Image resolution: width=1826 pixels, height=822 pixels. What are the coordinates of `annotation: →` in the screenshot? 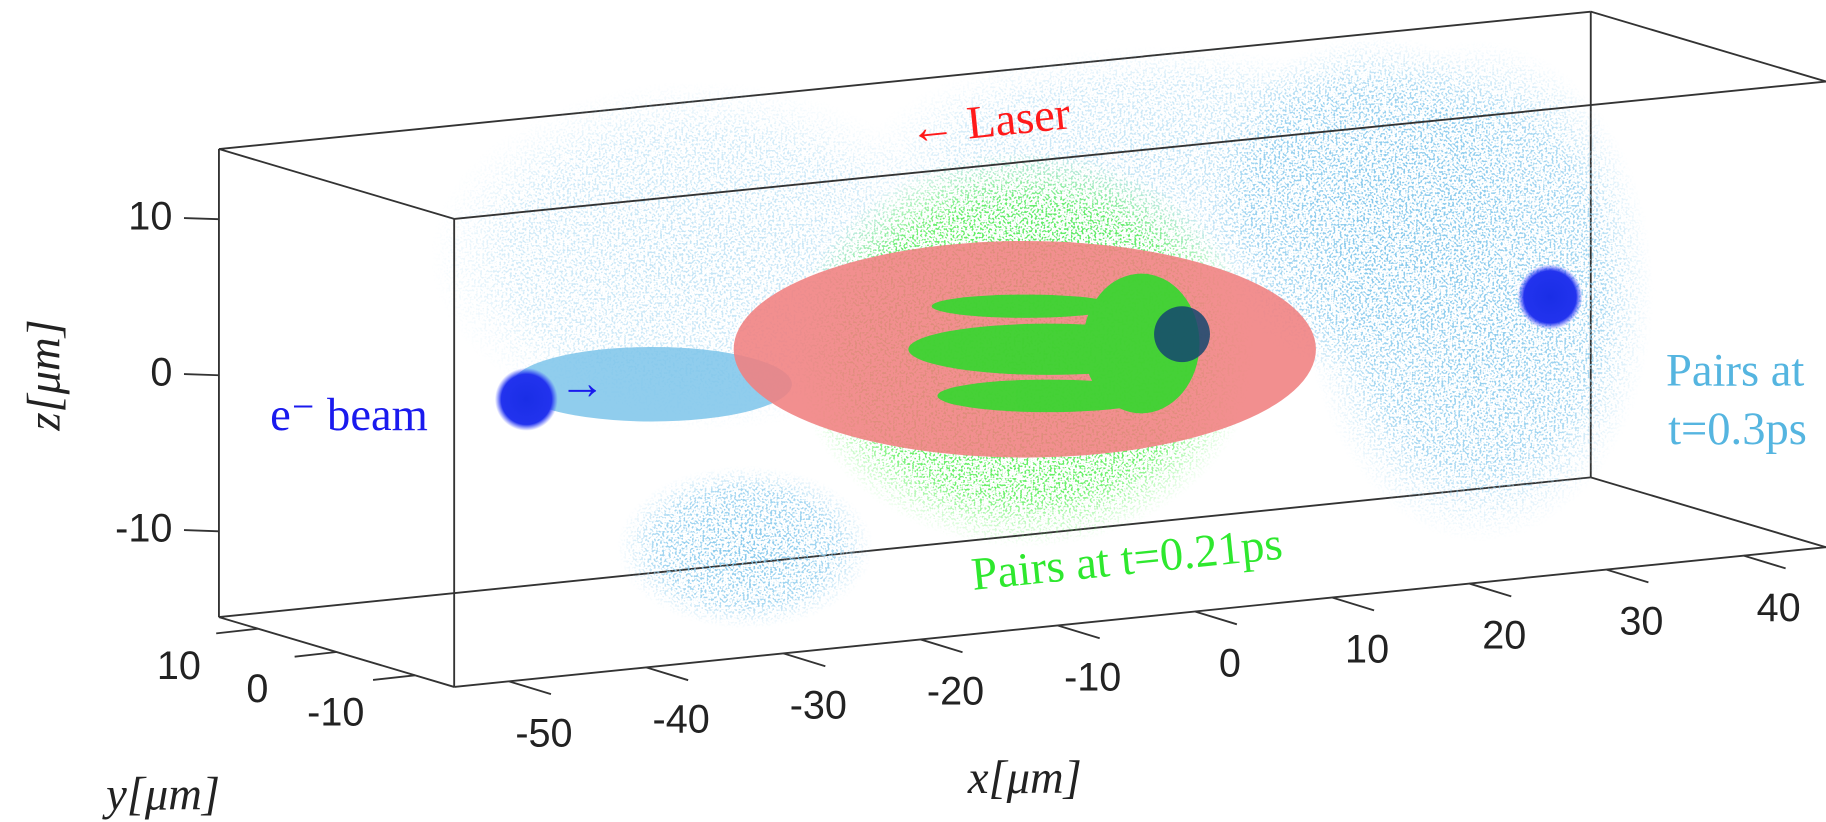 It's located at (582, 383).